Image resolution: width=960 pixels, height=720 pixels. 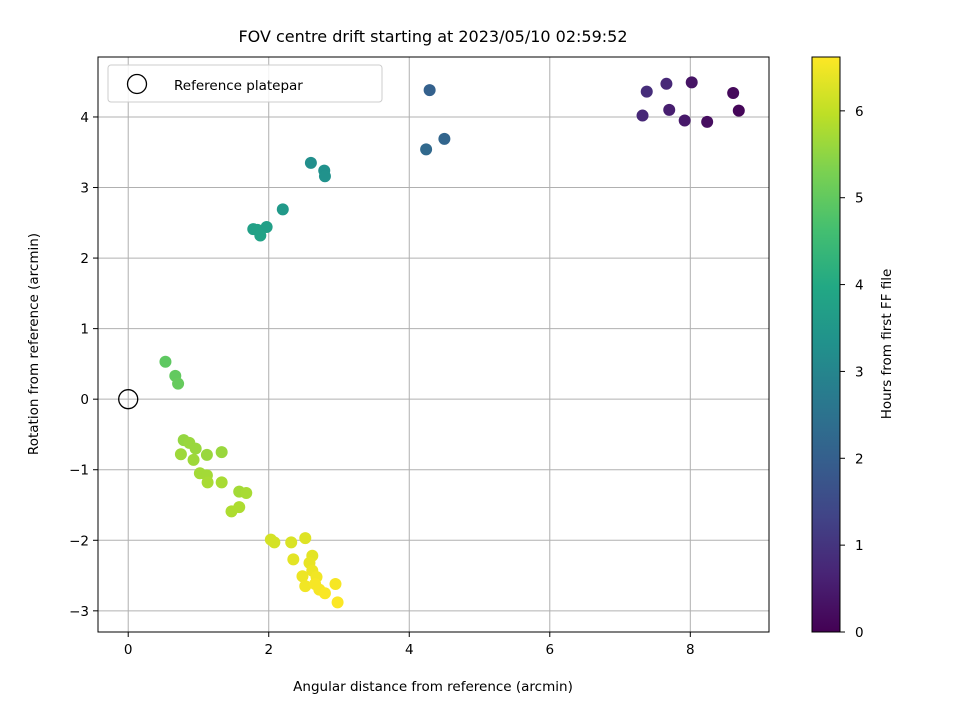 What do you see at coordinates (83, 365) in the screenshot?
I see `y-axis-ticks: −3 −2 −1 0 1 2 3 4` at bounding box center [83, 365].